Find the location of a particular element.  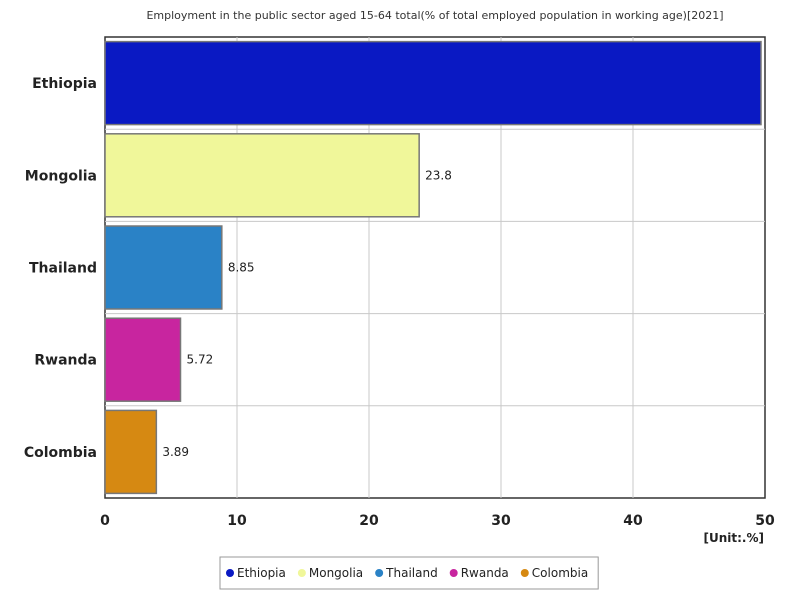

x-tick-label: 0 is located at coordinates (105, 521).